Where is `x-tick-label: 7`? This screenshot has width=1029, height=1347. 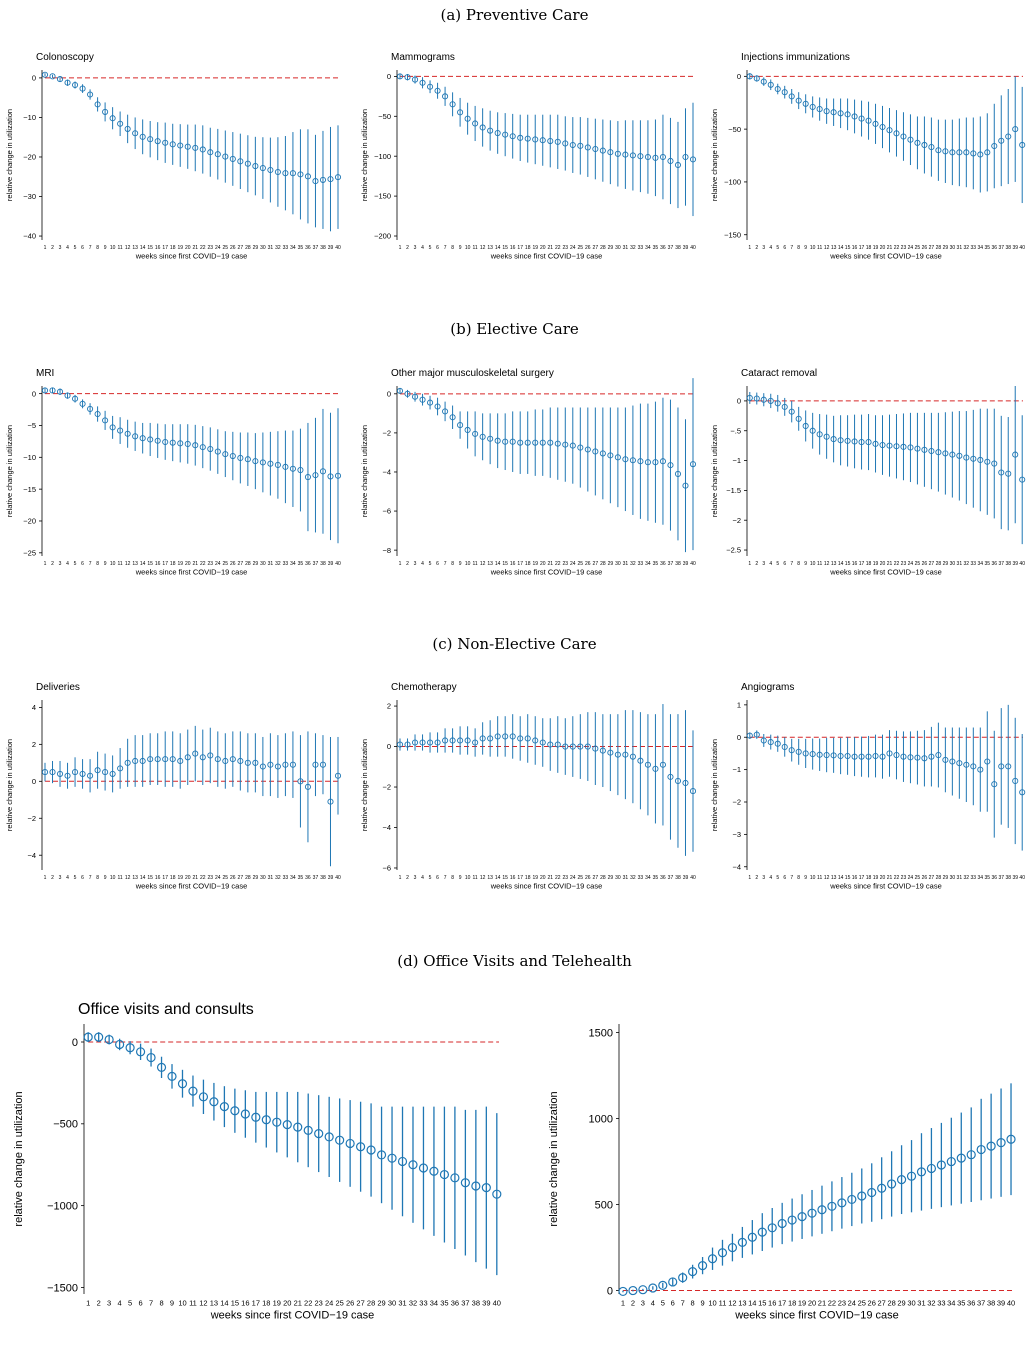
x-tick-label: 7 is located at coordinates (90, 248).